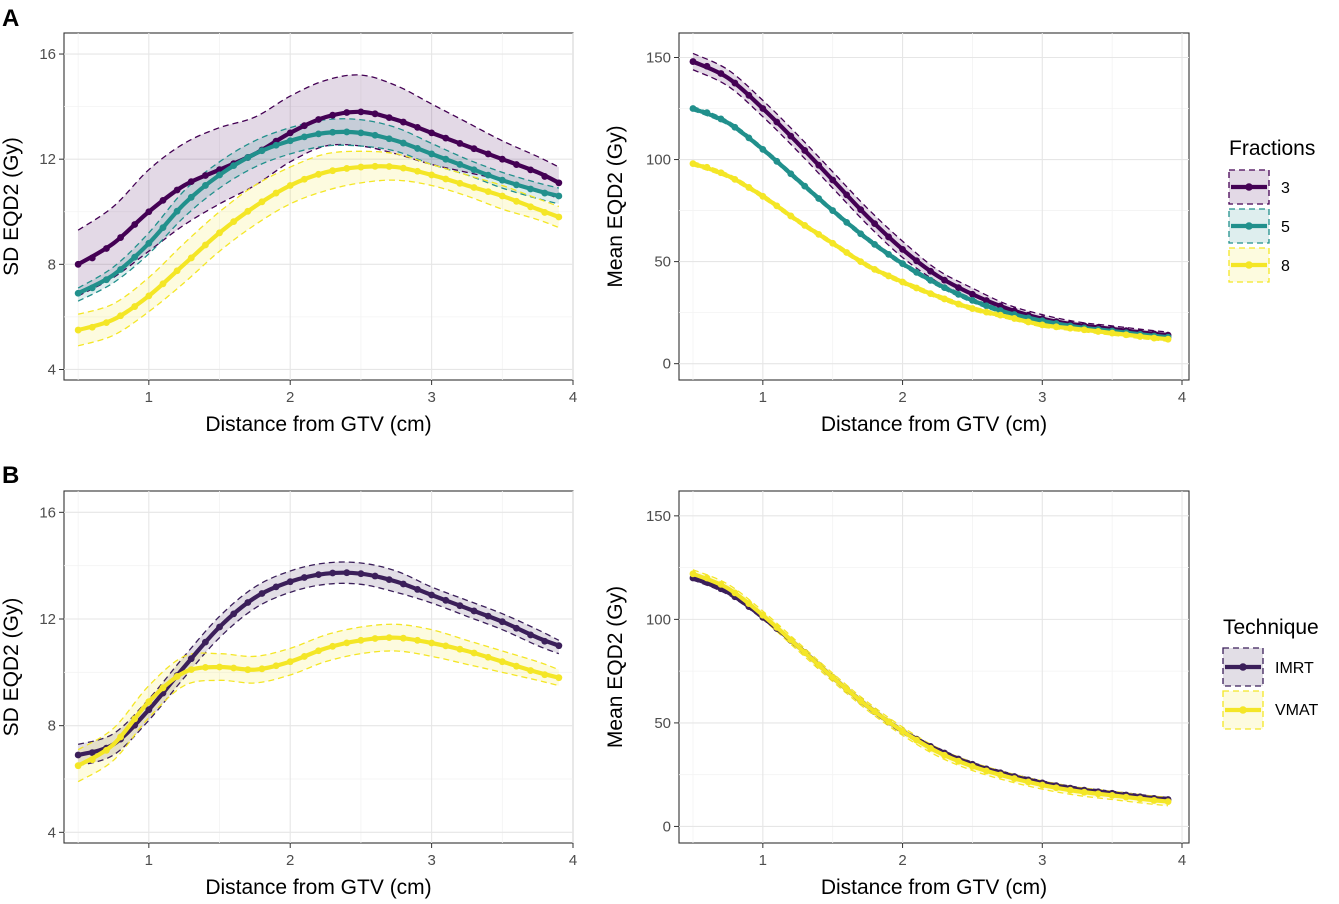  Describe the element at coordinates (1243, 667) in the screenshot. I see `legend-key-point-imrt` at that location.